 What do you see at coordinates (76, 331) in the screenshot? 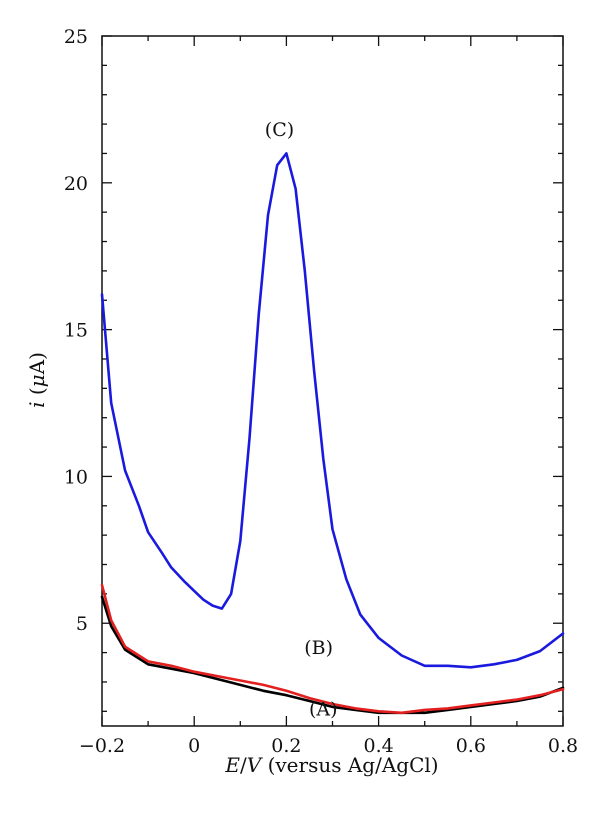
I see `y-tick-label: 15` at bounding box center [76, 331].